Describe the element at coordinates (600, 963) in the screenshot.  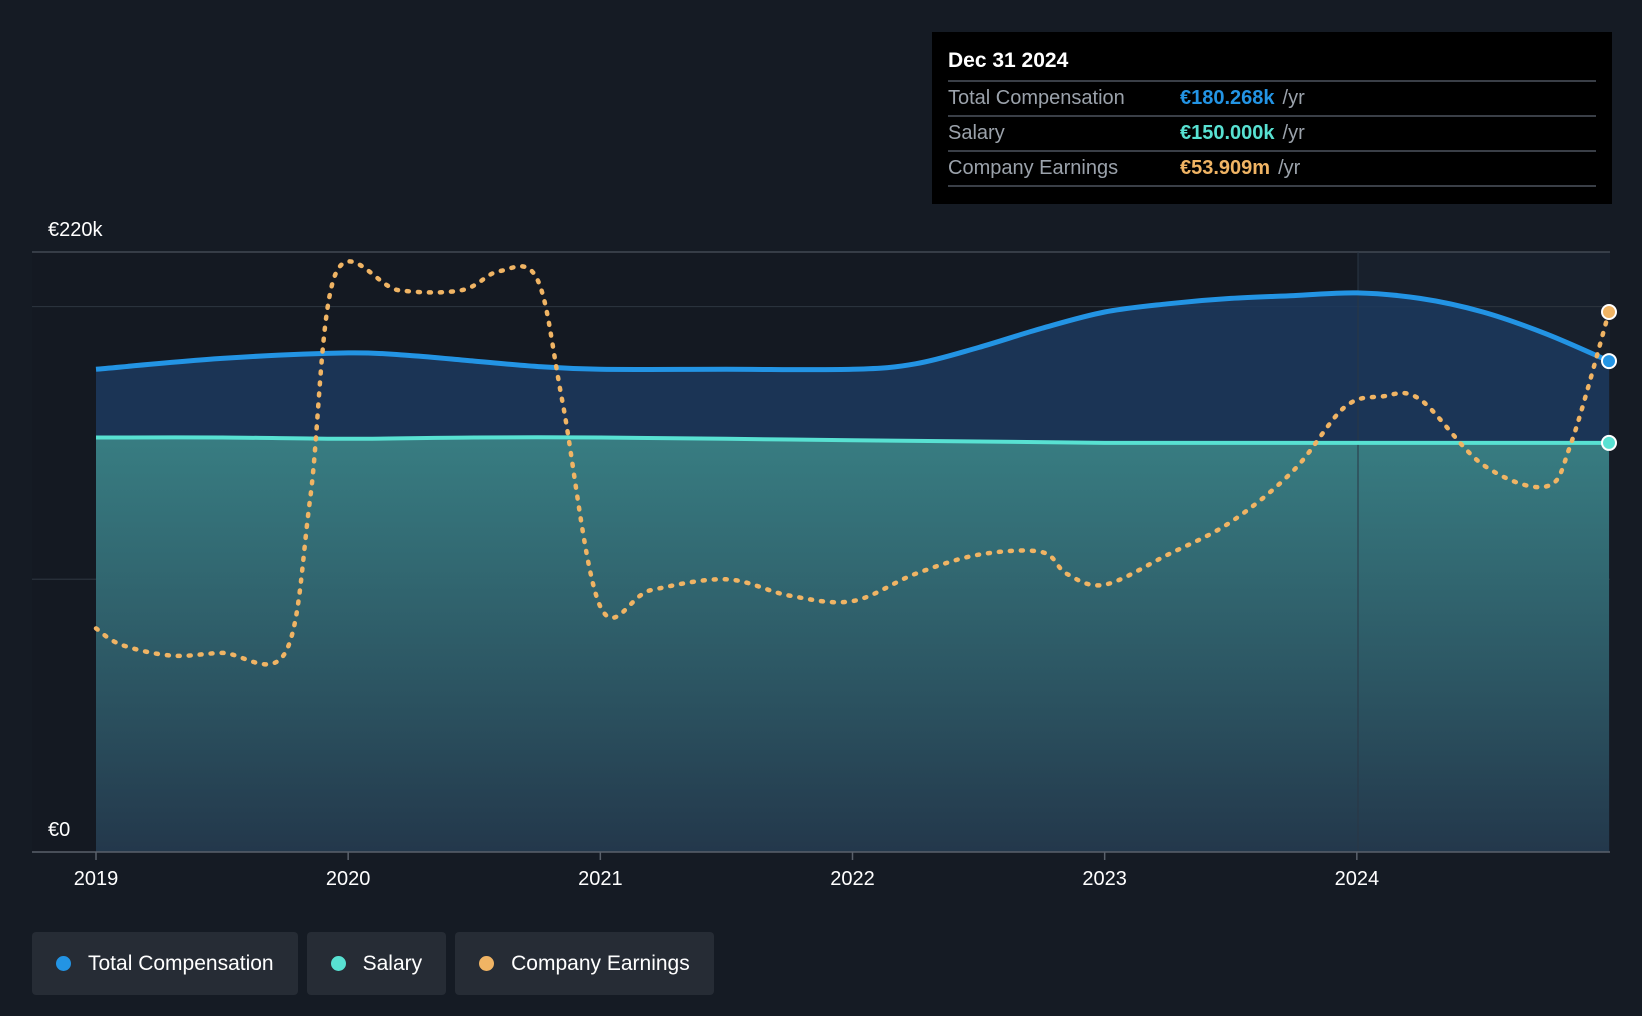
I see `legend-label: Company Earnings` at that location.